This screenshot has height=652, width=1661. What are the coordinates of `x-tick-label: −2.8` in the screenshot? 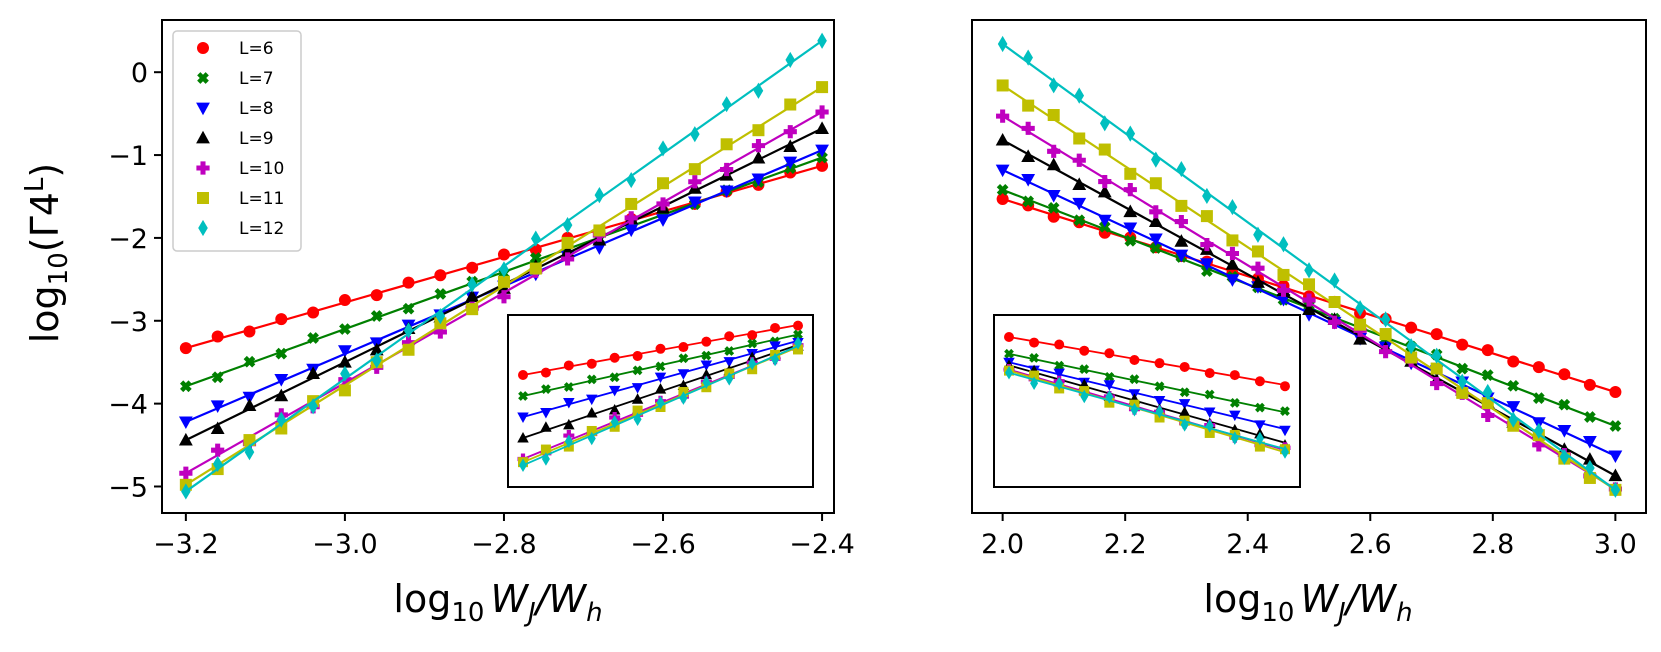 It's located at (504, 544).